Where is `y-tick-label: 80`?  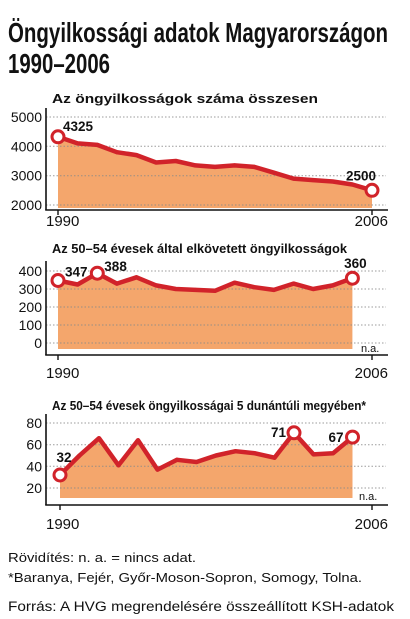
y-tick-label: 80 is located at coordinates (34, 423).